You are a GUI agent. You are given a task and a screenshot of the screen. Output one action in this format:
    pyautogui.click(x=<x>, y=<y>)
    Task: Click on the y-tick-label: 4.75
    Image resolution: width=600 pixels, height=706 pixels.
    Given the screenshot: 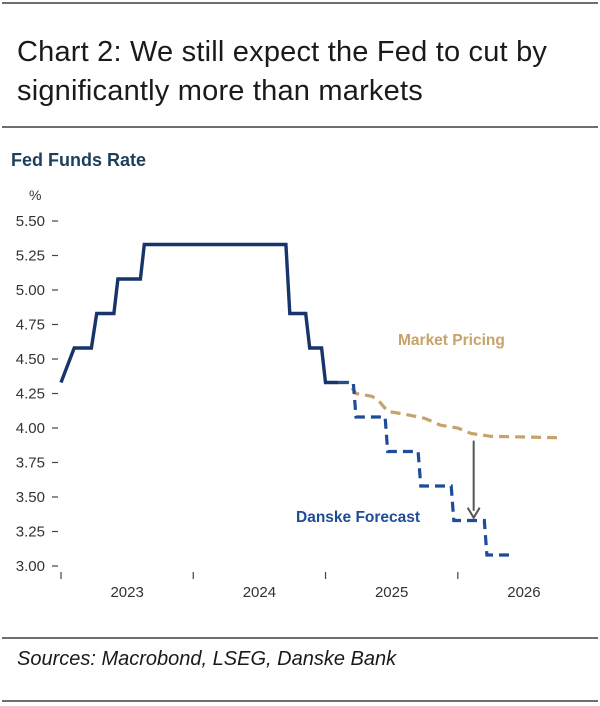 What is the action you would take?
    pyautogui.click(x=30, y=325)
    